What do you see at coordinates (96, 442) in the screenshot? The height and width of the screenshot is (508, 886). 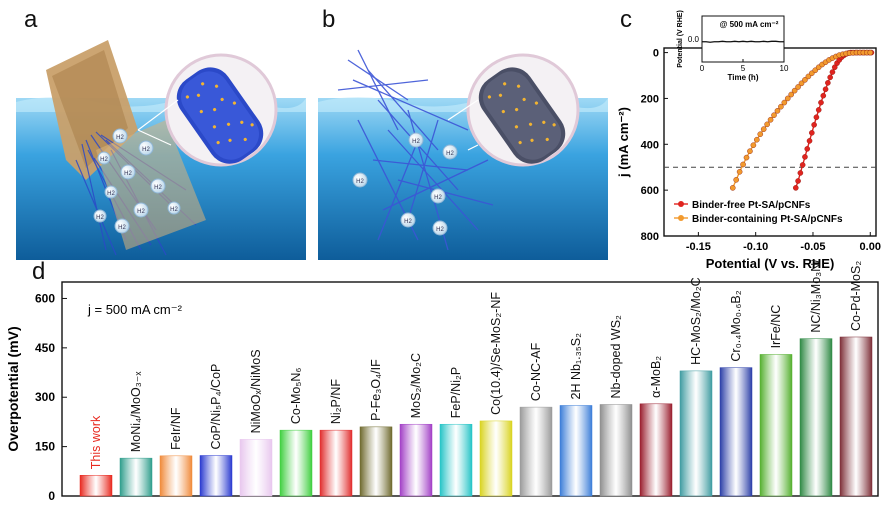 I see `bar-label-0: This work` at bounding box center [96, 442].